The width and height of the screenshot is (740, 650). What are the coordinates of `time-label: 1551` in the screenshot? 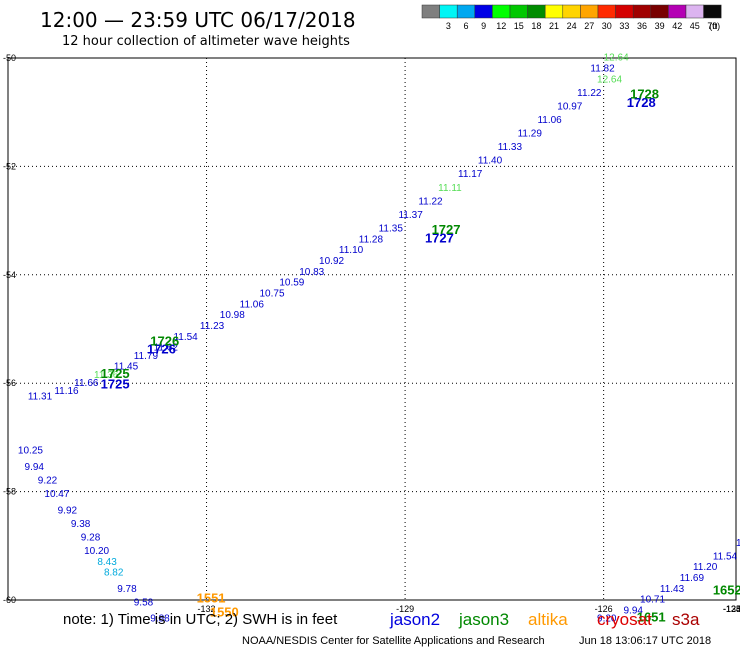 It's located at (211, 598).